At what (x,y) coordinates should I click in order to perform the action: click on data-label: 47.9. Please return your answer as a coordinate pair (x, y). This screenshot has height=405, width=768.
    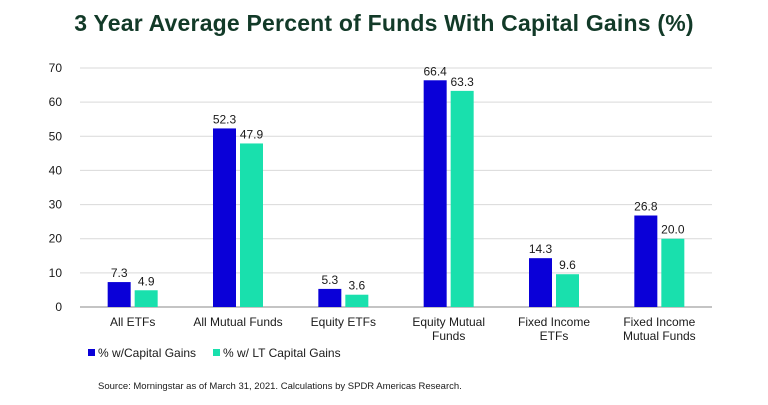
    Looking at the image, I should click on (252, 134).